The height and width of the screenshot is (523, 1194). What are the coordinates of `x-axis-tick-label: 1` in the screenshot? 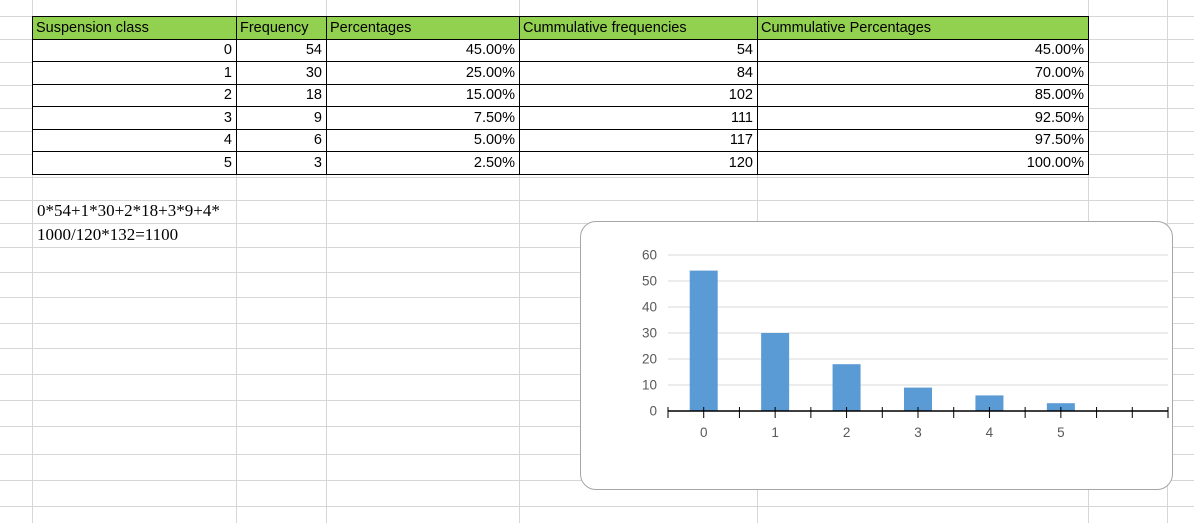 It's located at (775, 432).